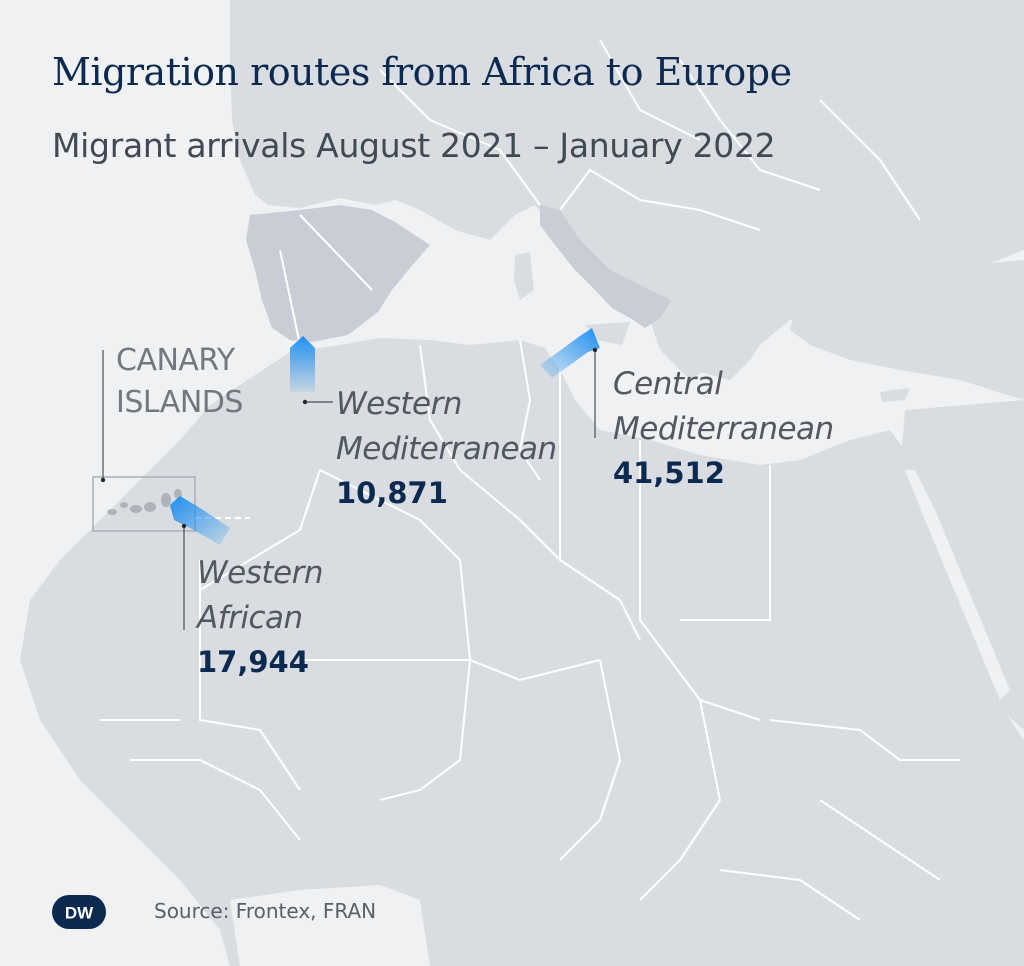  What do you see at coordinates (730, 305) in the screenshot?
I see `balkans-land` at bounding box center [730, 305].